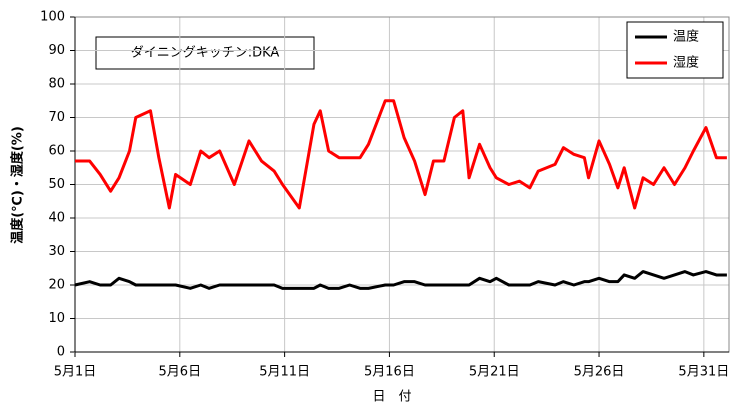 The width and height of the screenshot is (741, 412). What do you see at coordinates (56, 50) in the screenshot?
I see `y-tick-label: 90` at bounding box center [56, 50].